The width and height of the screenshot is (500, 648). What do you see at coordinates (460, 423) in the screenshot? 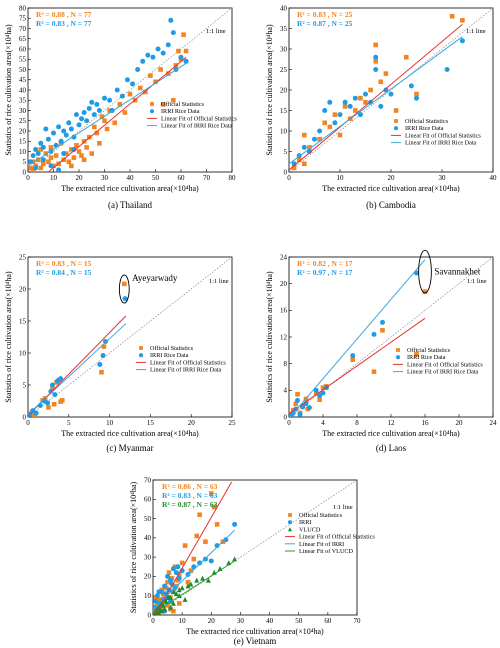
I see `x-tick-label: 20` at bounding box center [460, 423].